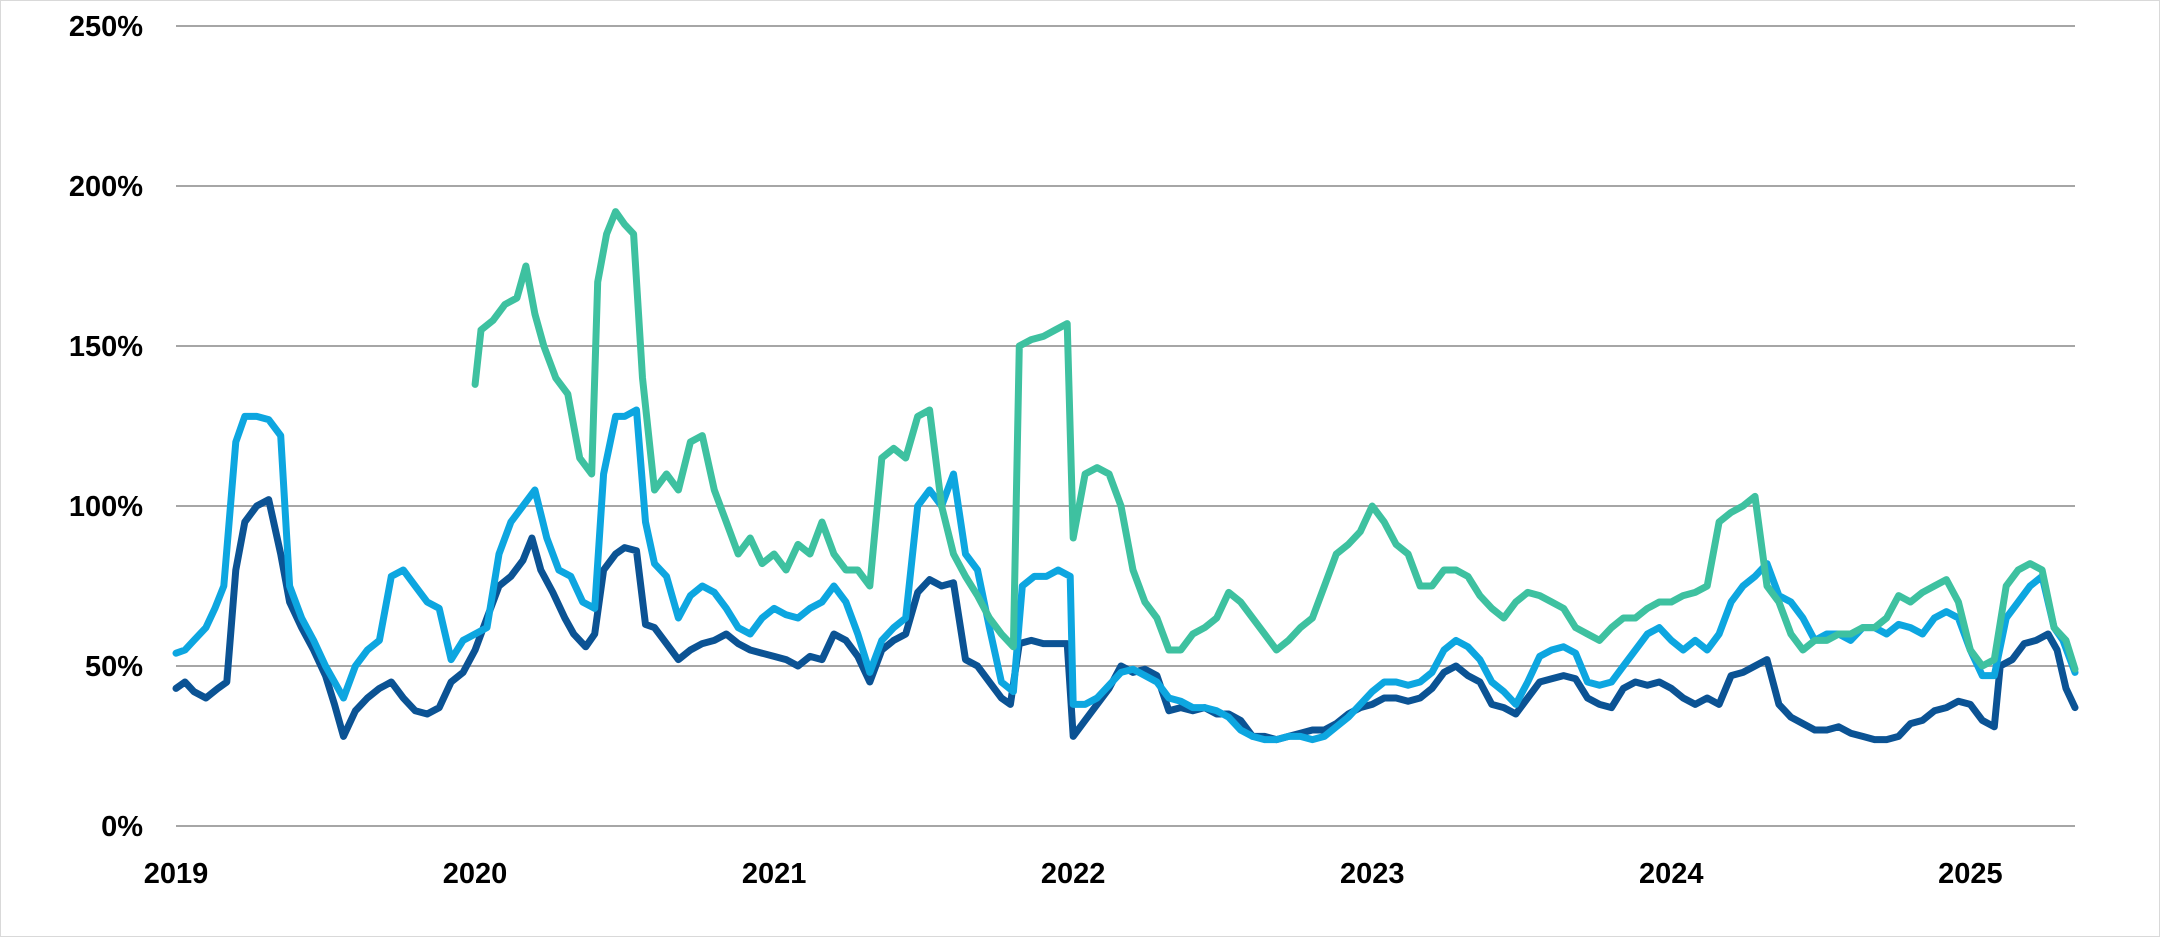  What do you see at coordinates (774, 874) in the screenshot?
I see `x-tick-label: 2021` at bounding box center [774, 874].